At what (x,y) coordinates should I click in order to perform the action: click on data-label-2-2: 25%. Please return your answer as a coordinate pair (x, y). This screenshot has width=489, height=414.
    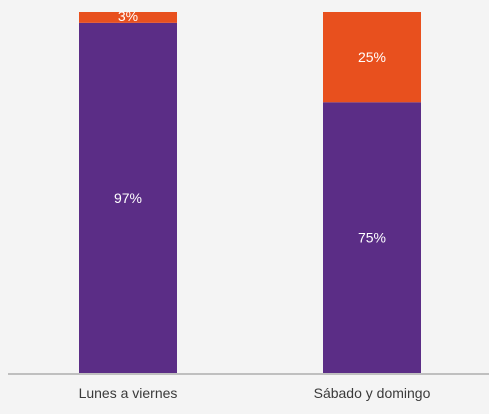
    Looking at the image, I should click on (372, 57).